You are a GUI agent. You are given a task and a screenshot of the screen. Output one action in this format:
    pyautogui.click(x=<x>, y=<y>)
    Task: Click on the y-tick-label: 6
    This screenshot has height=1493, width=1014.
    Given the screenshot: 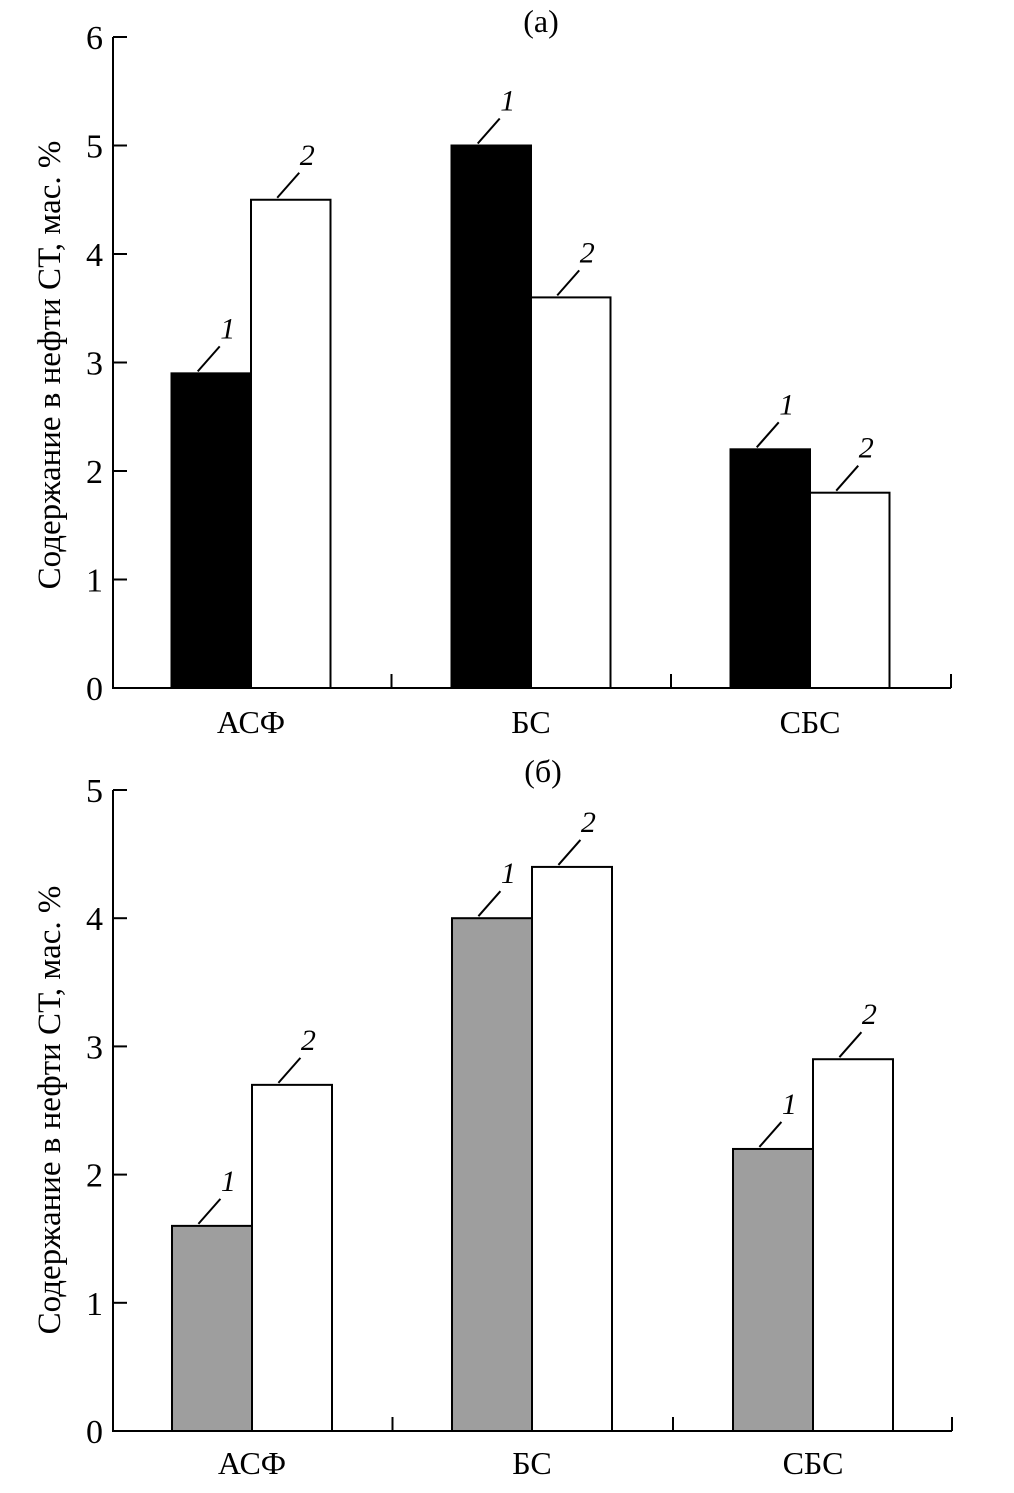 What is the action you would take?
    pyautogui.click(x=94, y=38)
    